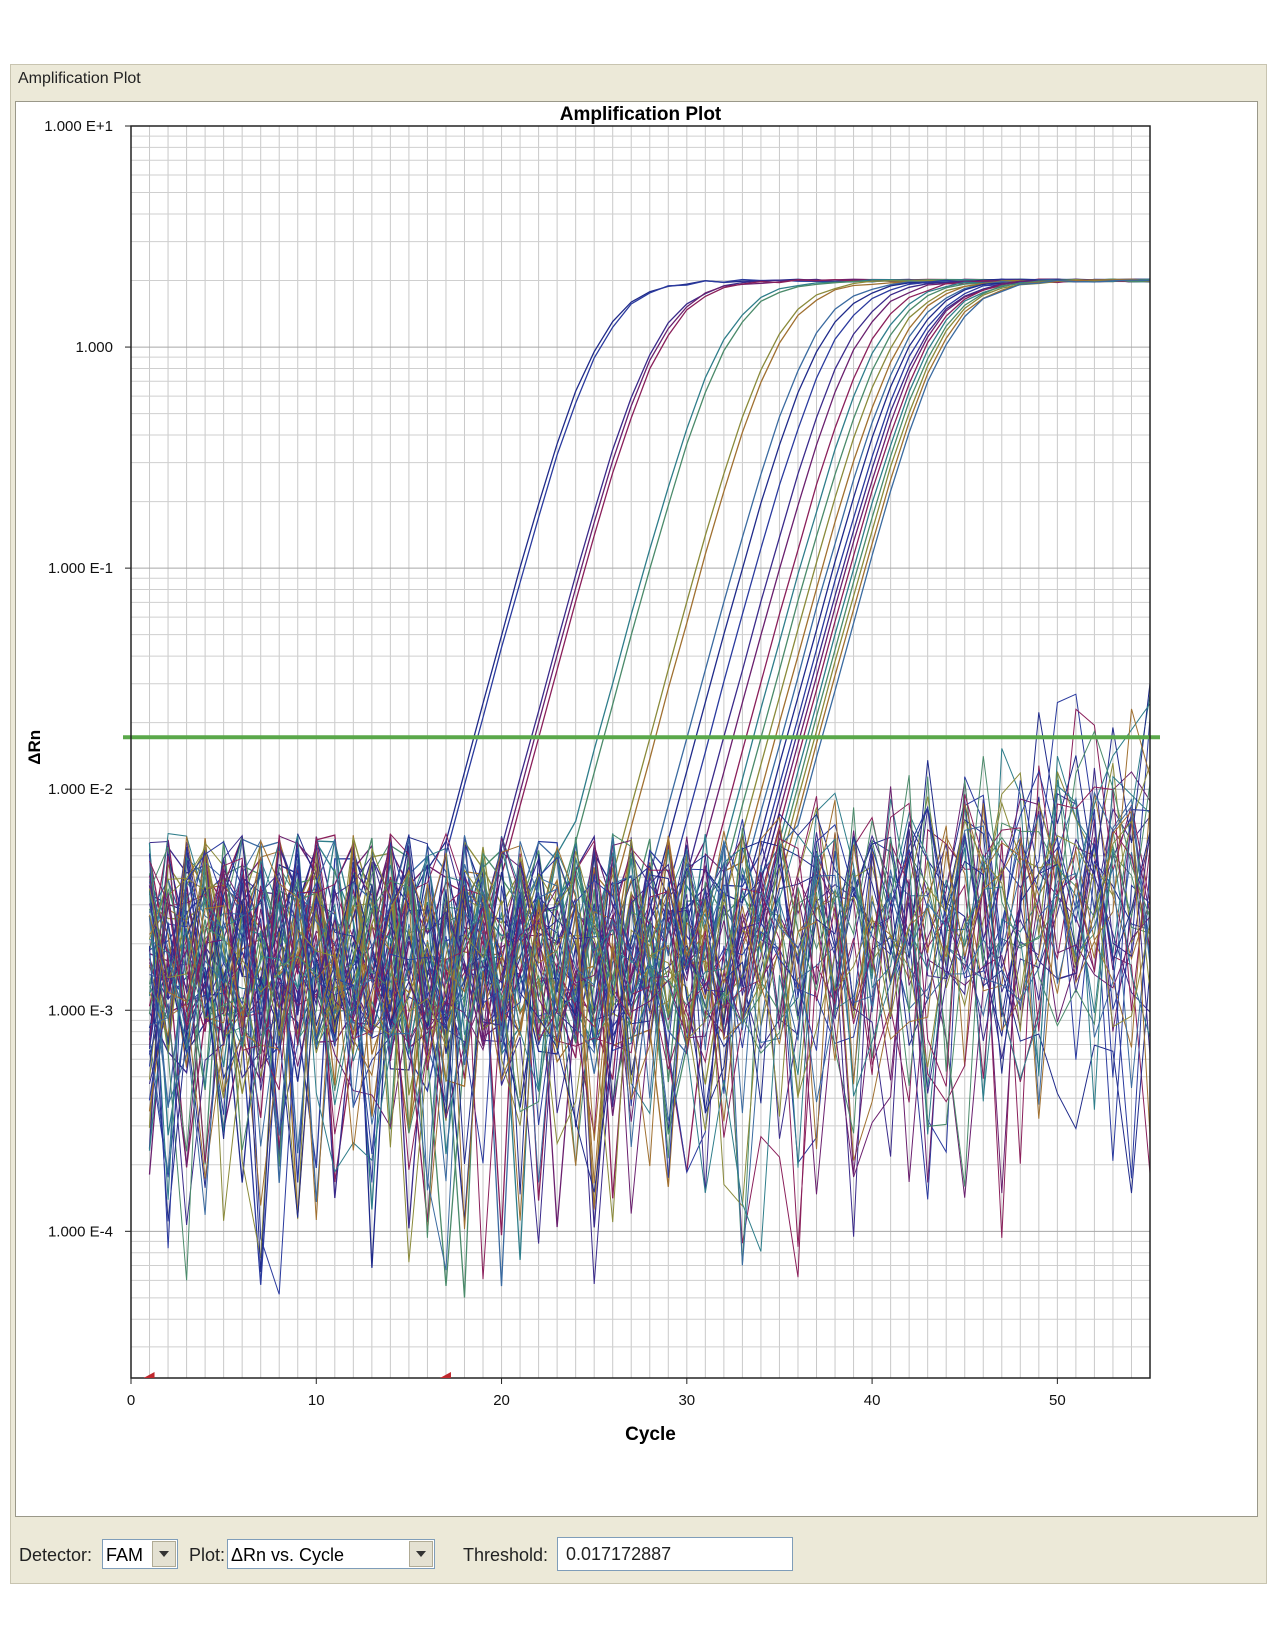  I want to click on baseline-markers, so click(297, 1375).